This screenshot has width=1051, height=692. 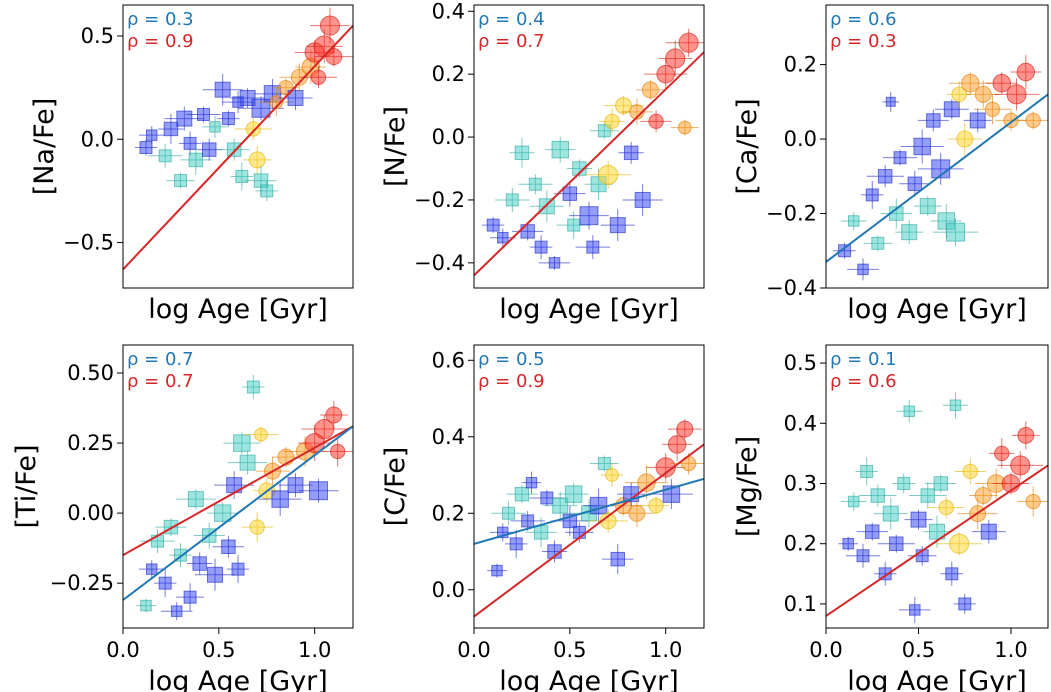 I want to click on y-tick-label: 0.5, so click(x=97, y=36).